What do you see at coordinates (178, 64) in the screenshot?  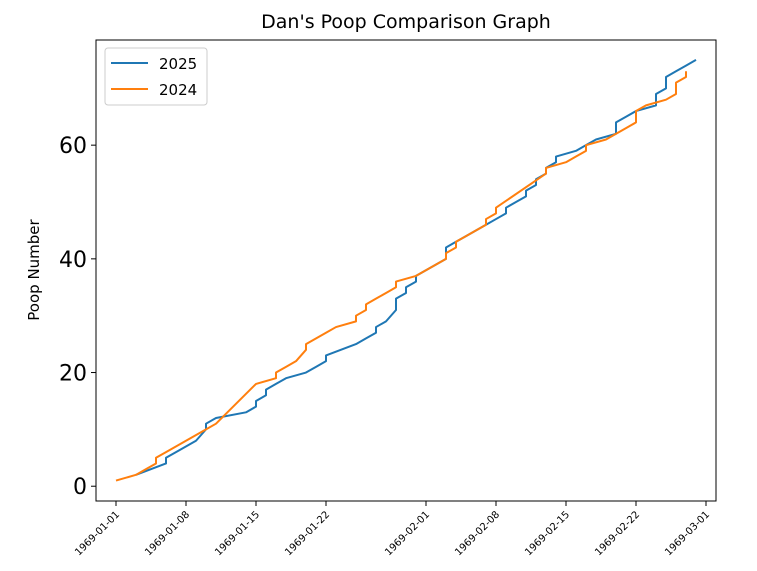 I see `legend-label: 2025` at bounding box center [178, 64].